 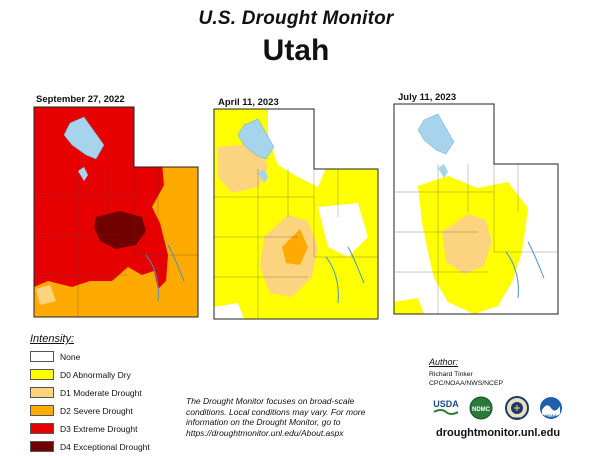 I want to click on legend-item-d2: D2 Severe Drought, so click(x=81, y=410).